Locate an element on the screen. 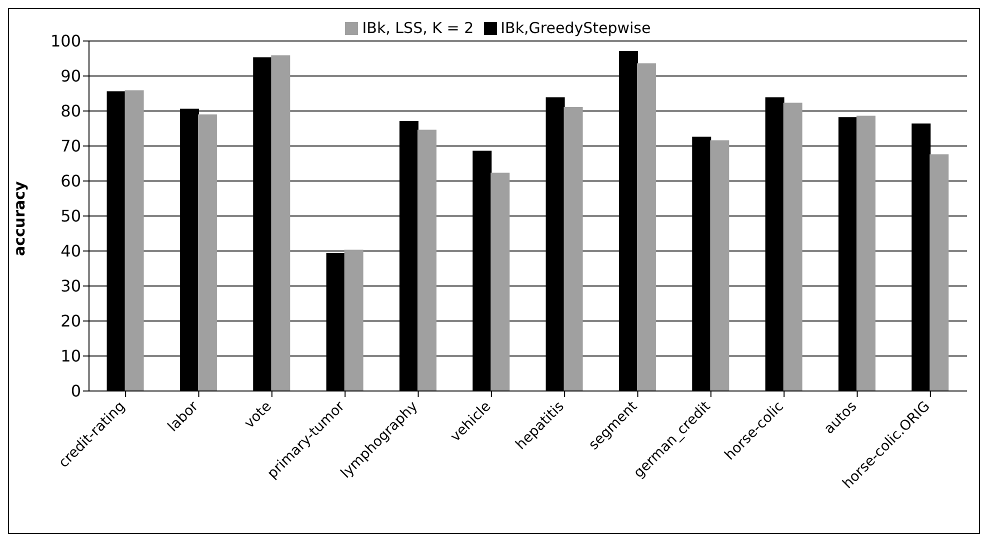 This screenshot has width=986, height=540. y-tick-label: 0 is located at coordinates (75, 391).